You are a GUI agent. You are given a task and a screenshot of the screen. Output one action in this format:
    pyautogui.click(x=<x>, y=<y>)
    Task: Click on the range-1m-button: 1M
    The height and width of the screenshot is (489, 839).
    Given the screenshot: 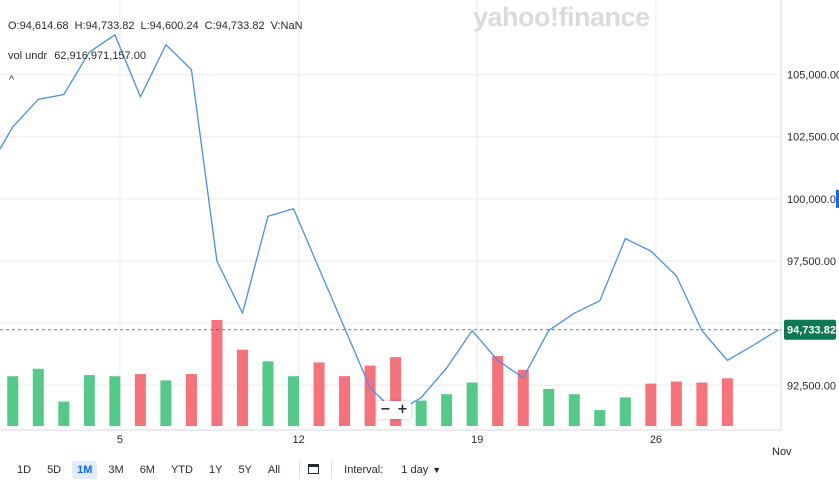 What is the action you would take?
    pyautogui.click(x=85, y=470)
    